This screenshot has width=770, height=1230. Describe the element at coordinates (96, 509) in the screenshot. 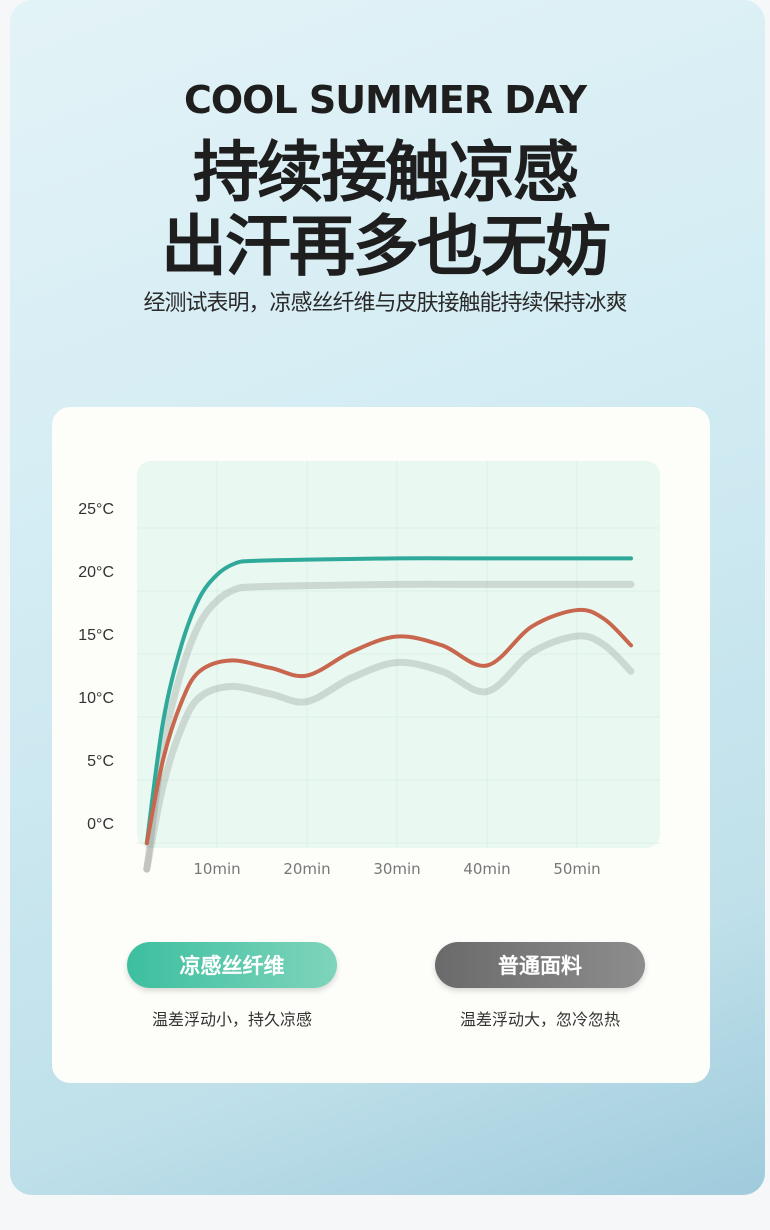

I see `y-tick-label: 25°C` at that location.